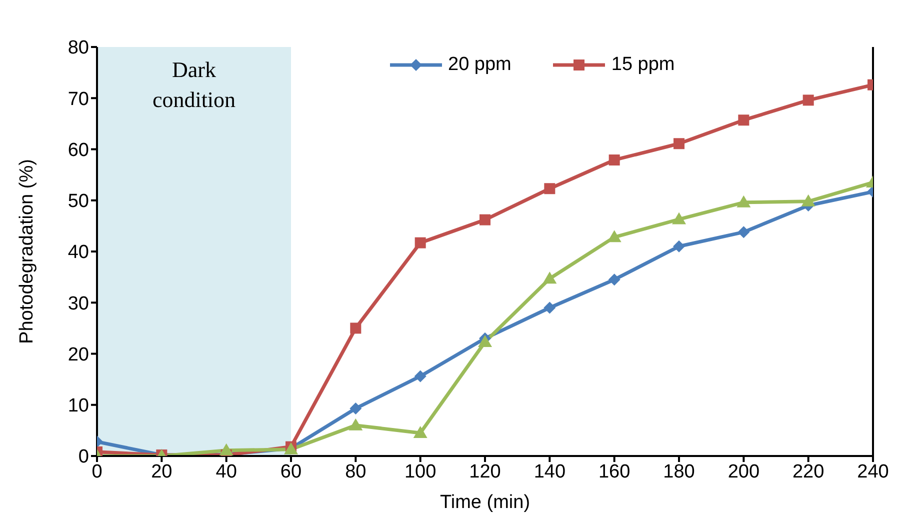 This screenshot has width=901, height=530. Describe the element at coordinates (97, 471) in the screenshot. I see `x-tick-label: 0` at that location.